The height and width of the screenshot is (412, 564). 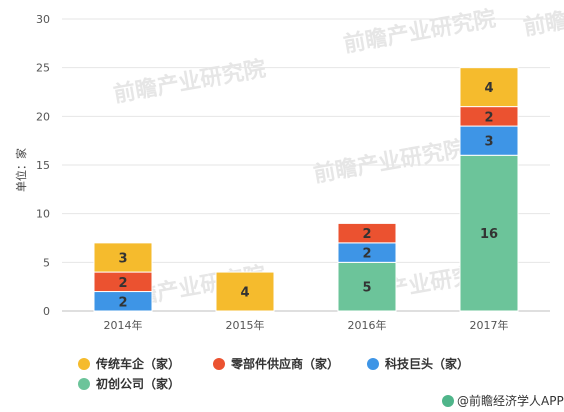 What do you see at coordinates (138, 383) in the screenshot?
I see `legend-label: 初创公司（家）` at bounding box center [138, 383].